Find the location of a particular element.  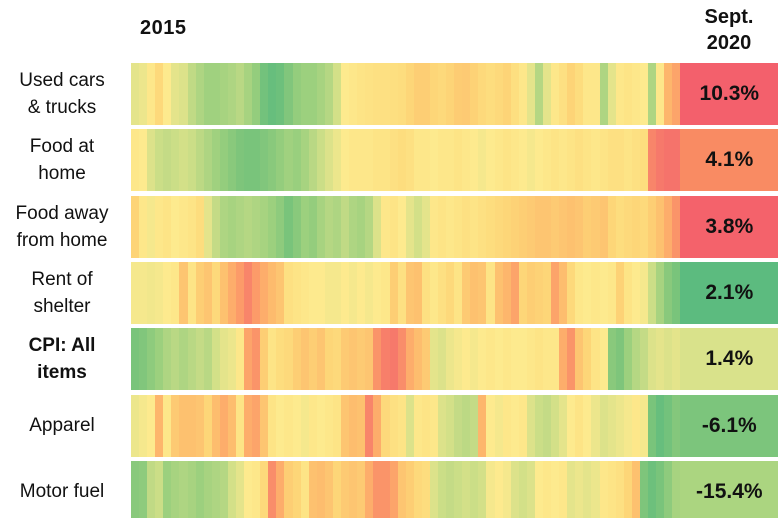

sept-value-cell: 2.1% is located at coordinates (729, 292).